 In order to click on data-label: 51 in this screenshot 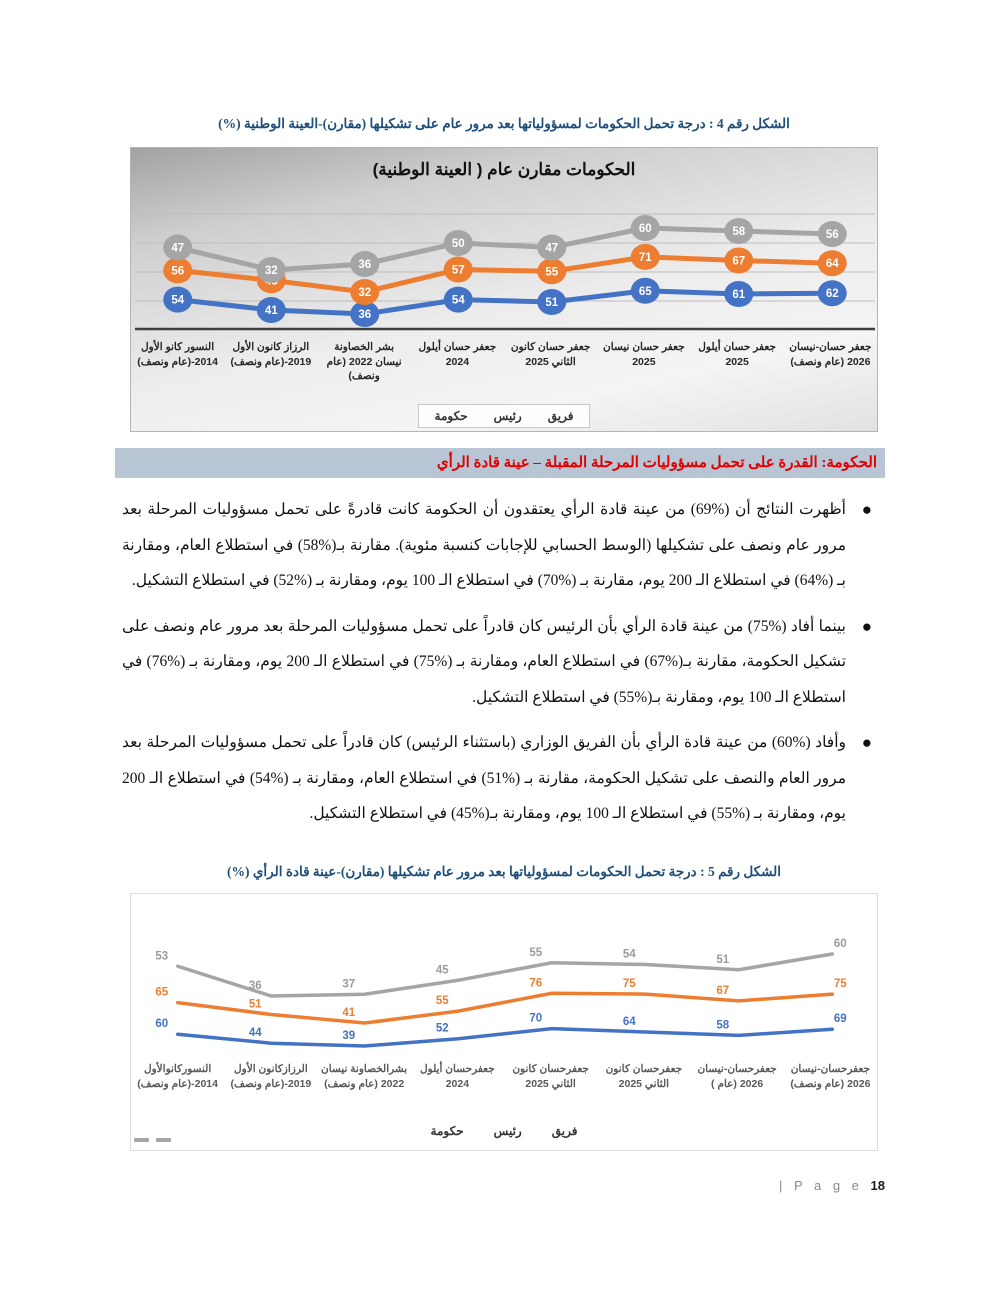, I will do `click(551, 303)`.